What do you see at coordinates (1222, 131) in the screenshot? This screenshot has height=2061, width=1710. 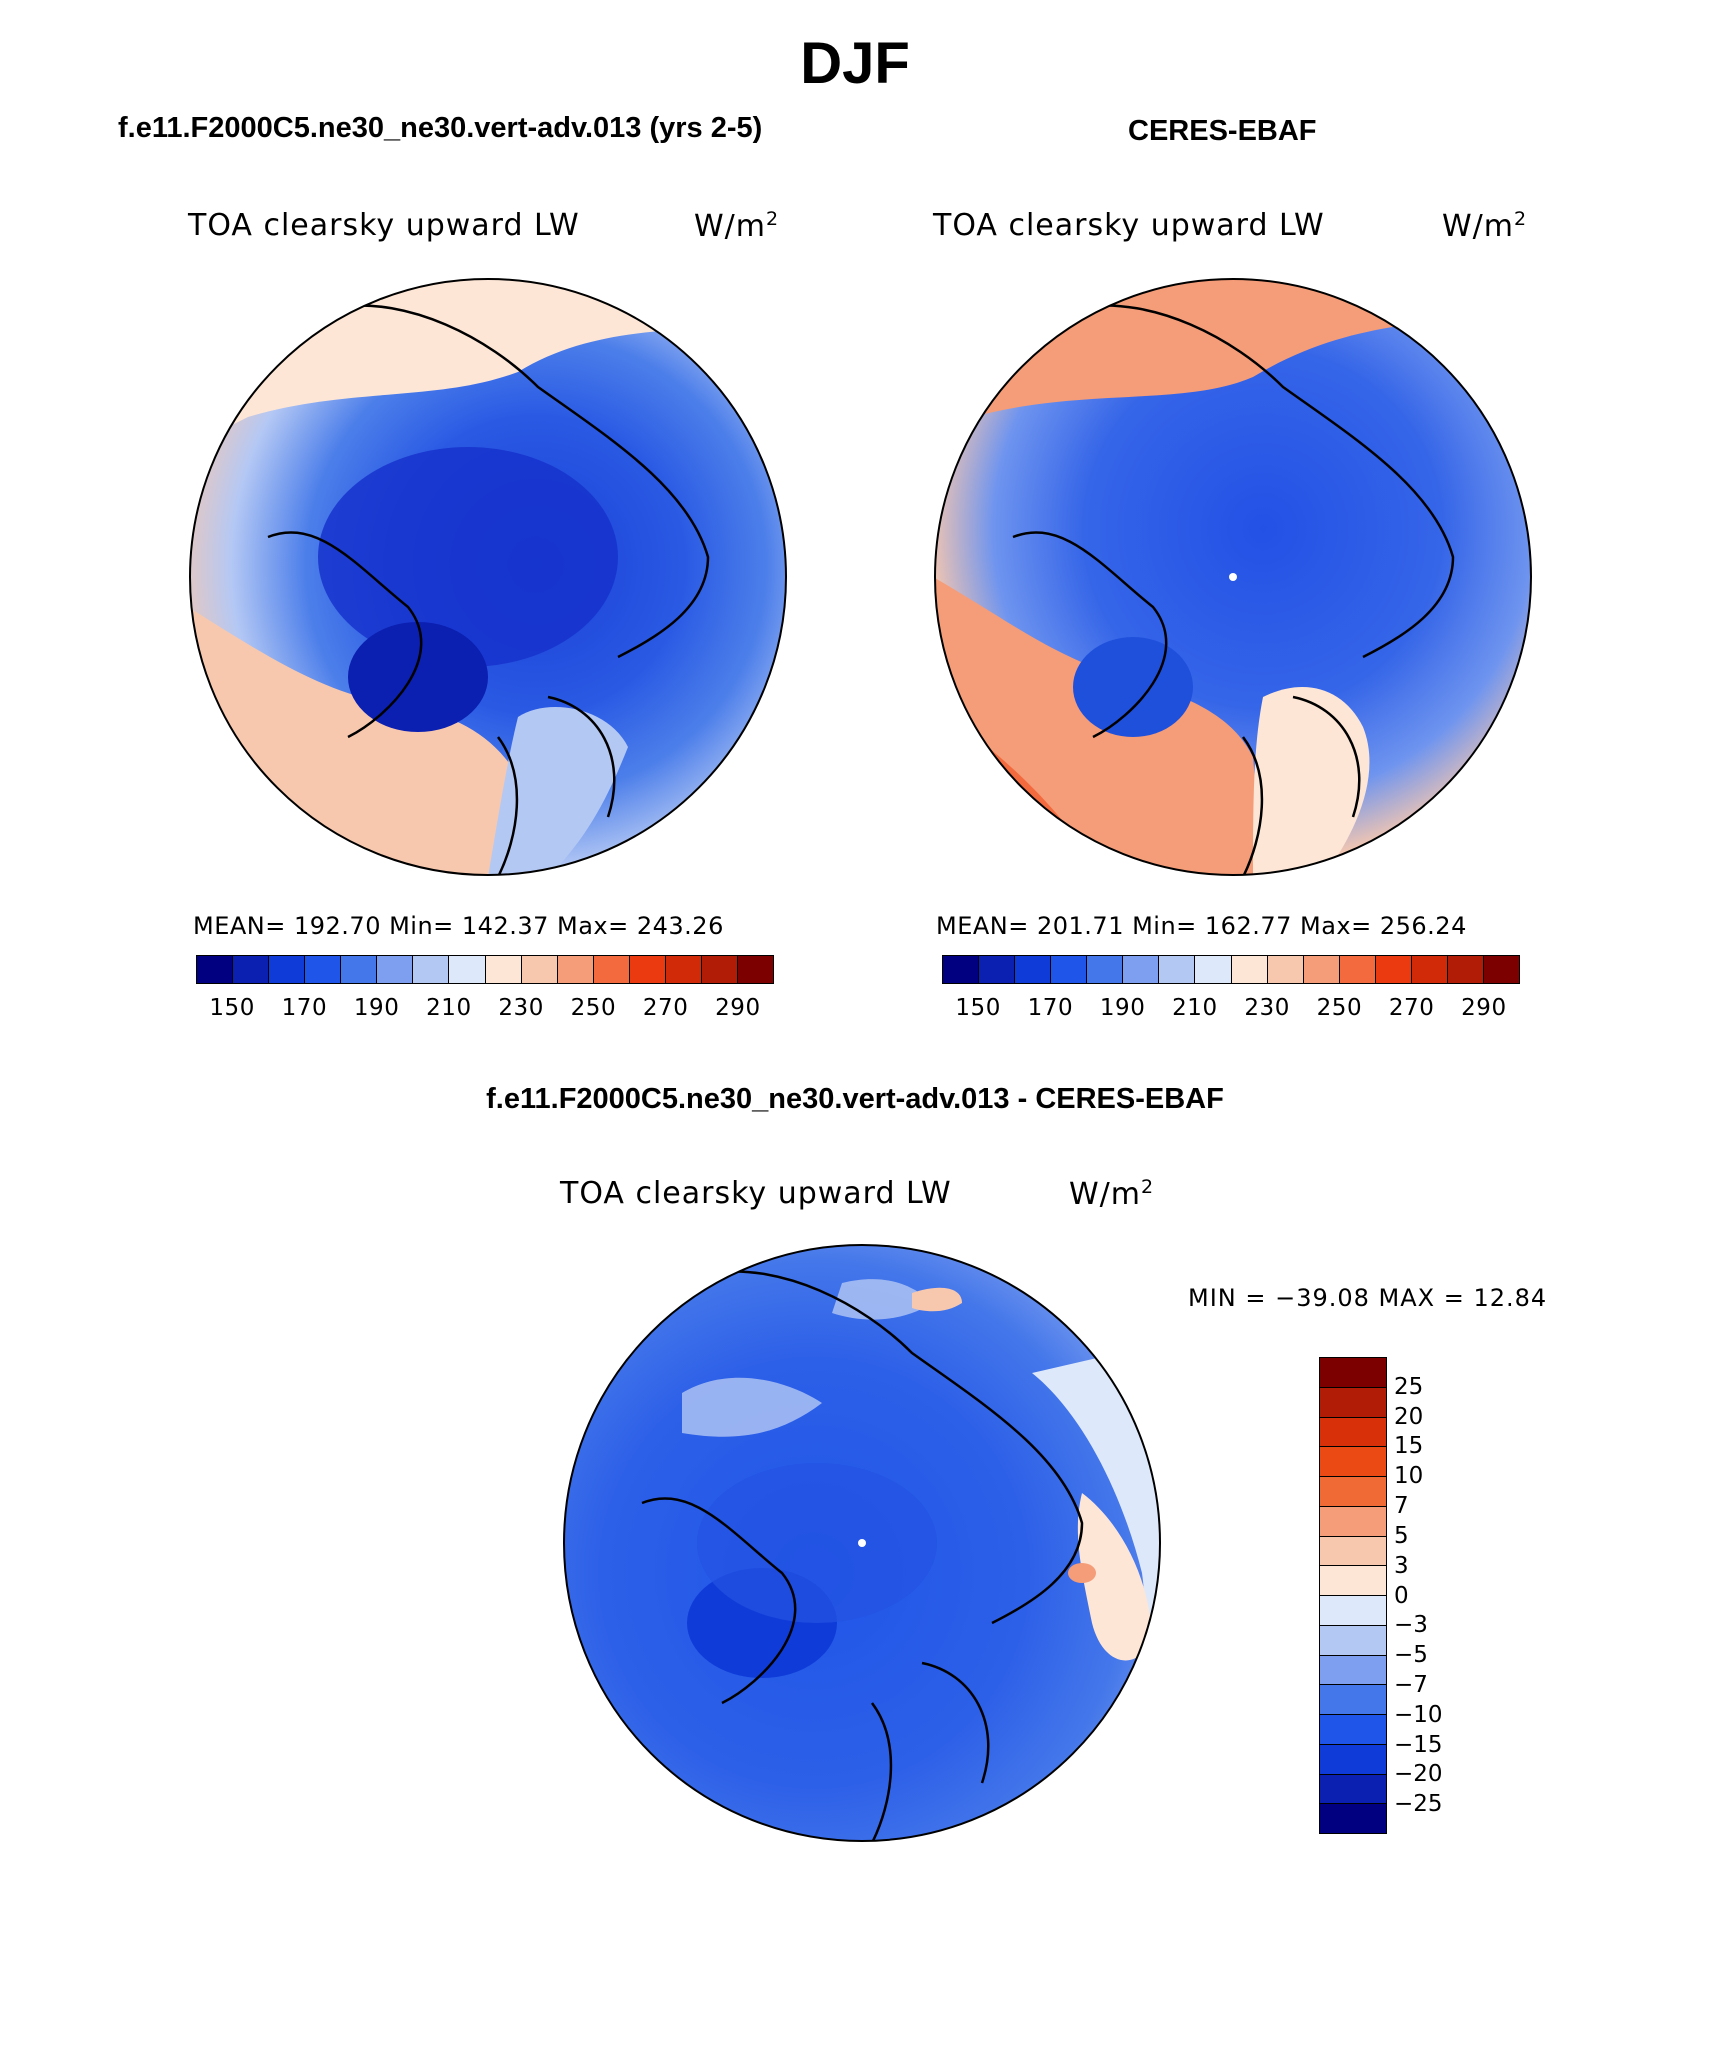 I see `obs-panel-title: CERES-EBAF` at bounding box center [1222, 131].